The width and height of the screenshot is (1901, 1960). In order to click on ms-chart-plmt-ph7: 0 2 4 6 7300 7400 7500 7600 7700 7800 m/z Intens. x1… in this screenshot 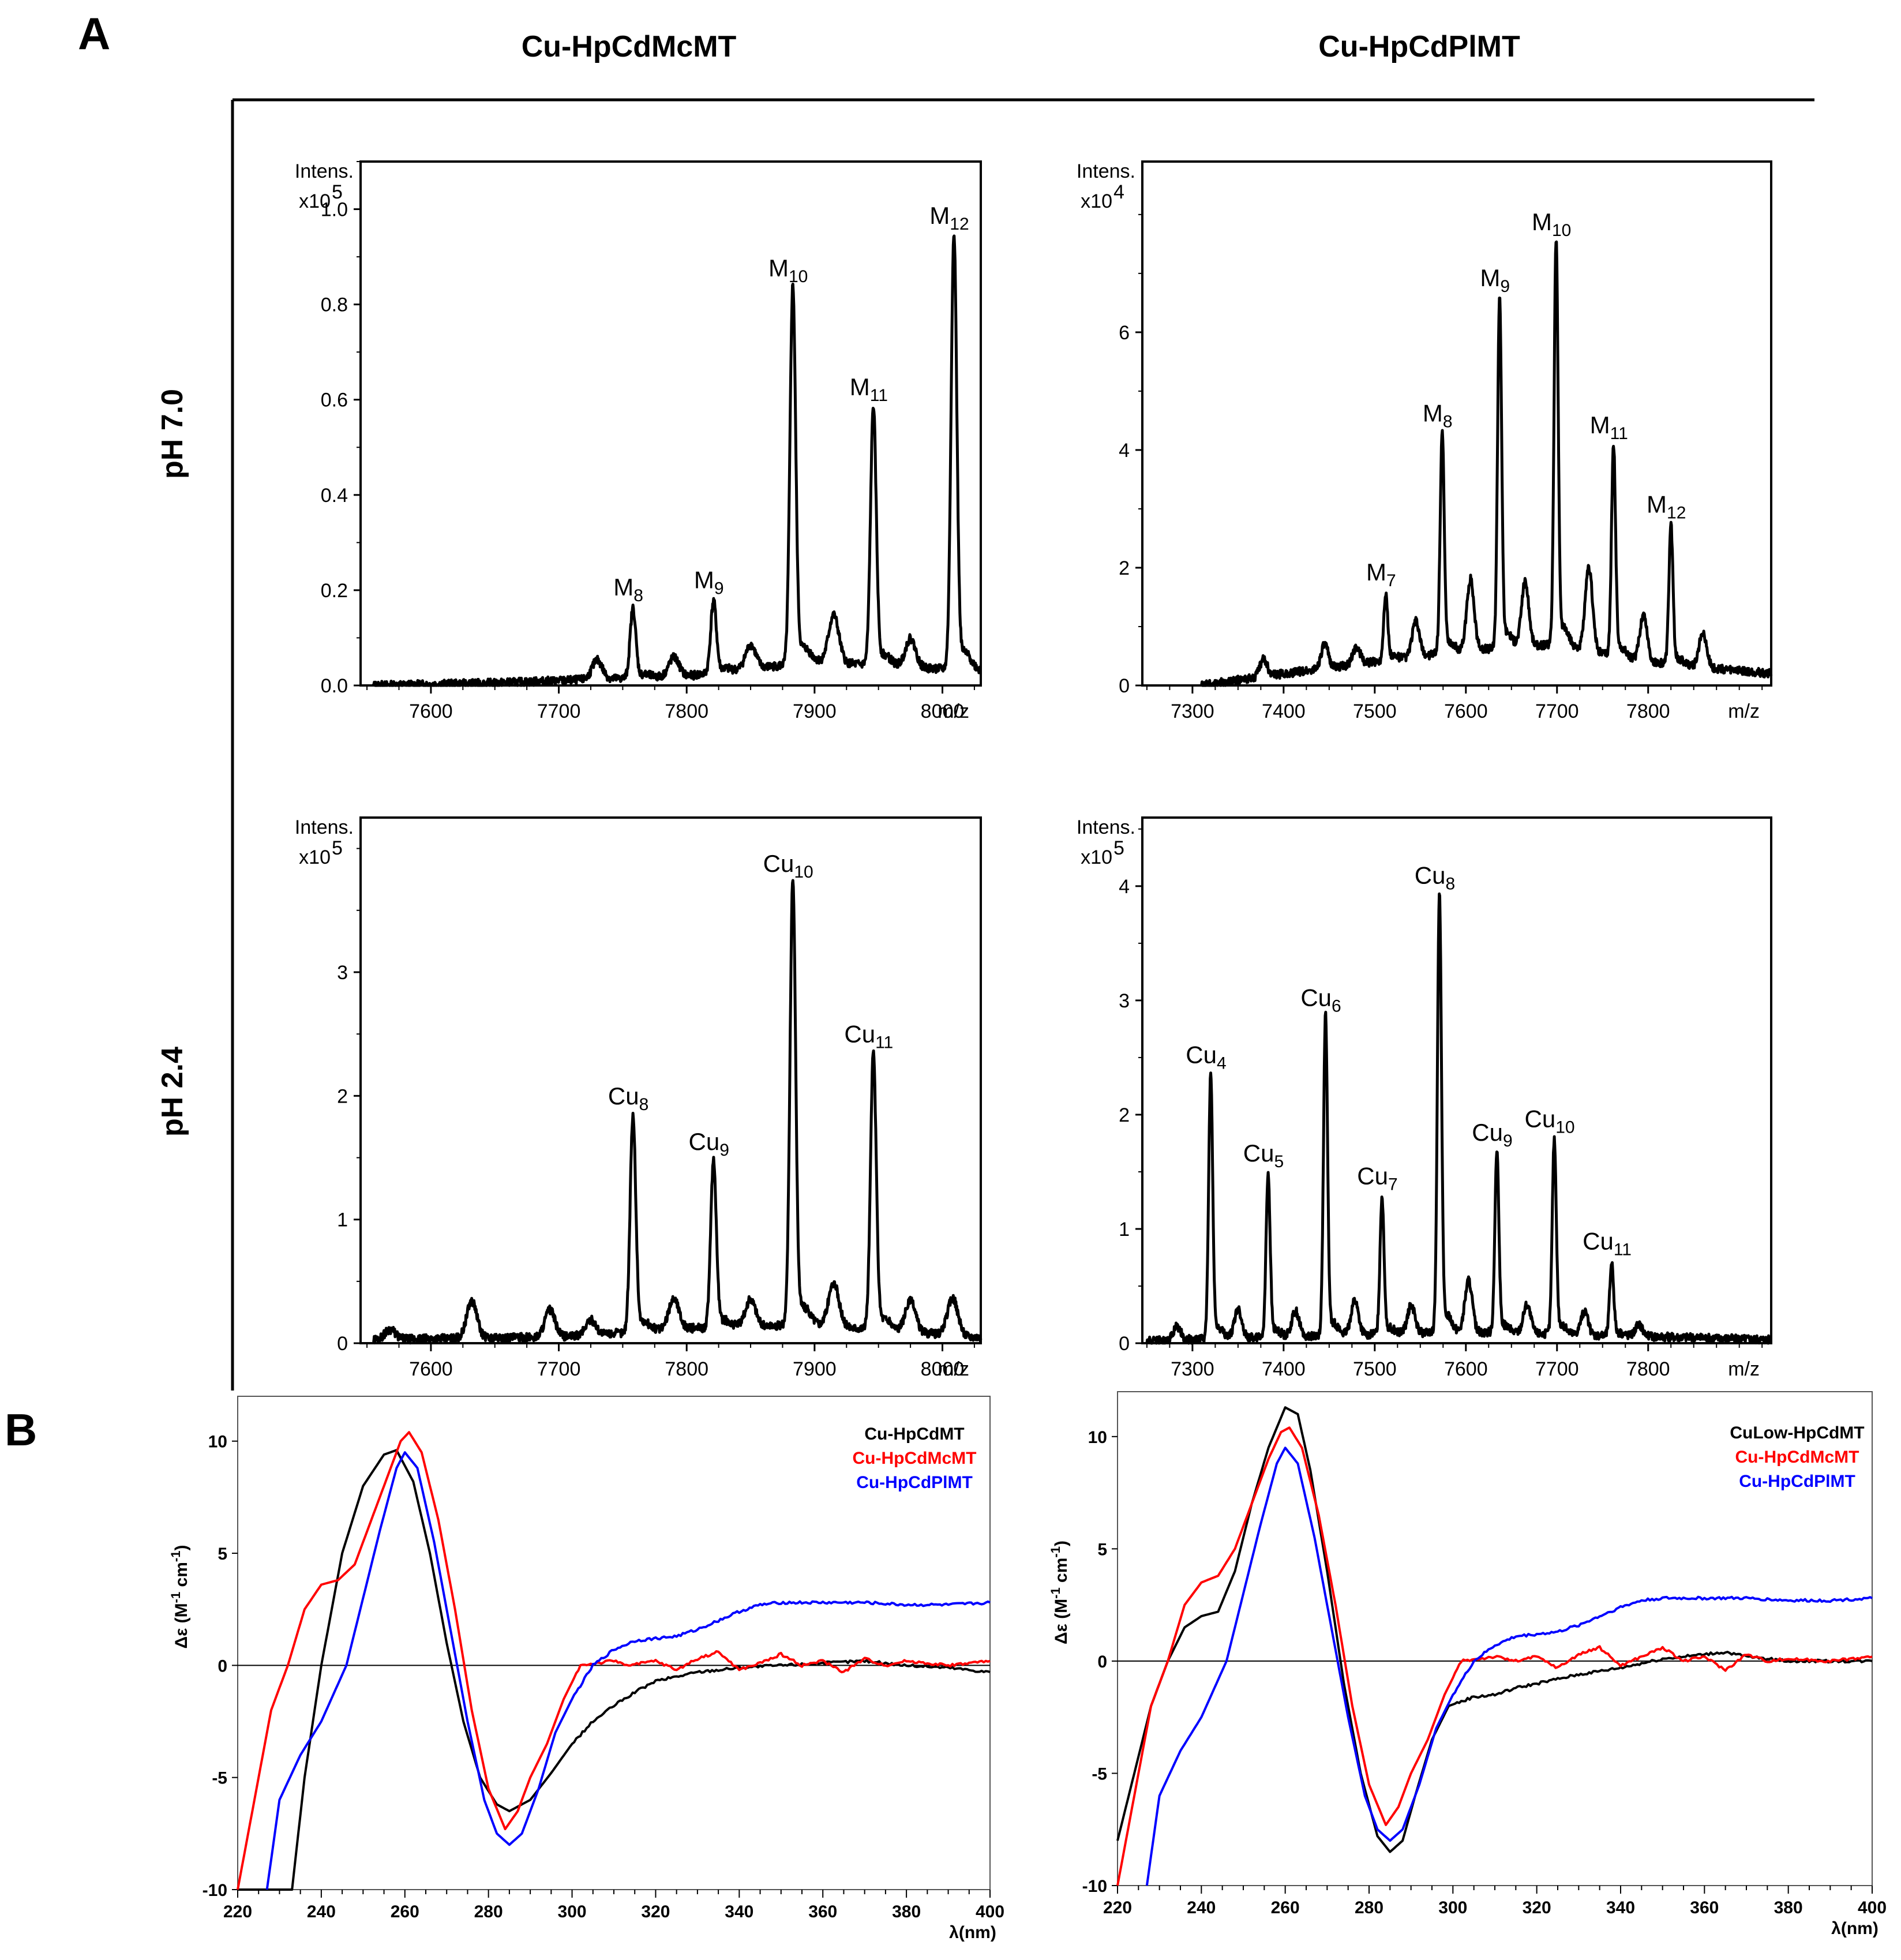, I will do `click(1425, 441)`.